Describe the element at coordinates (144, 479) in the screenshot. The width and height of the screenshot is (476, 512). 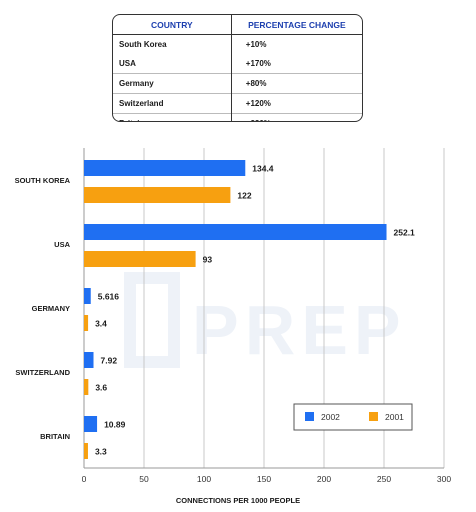
I see `x-tick-label: 50` at that location.